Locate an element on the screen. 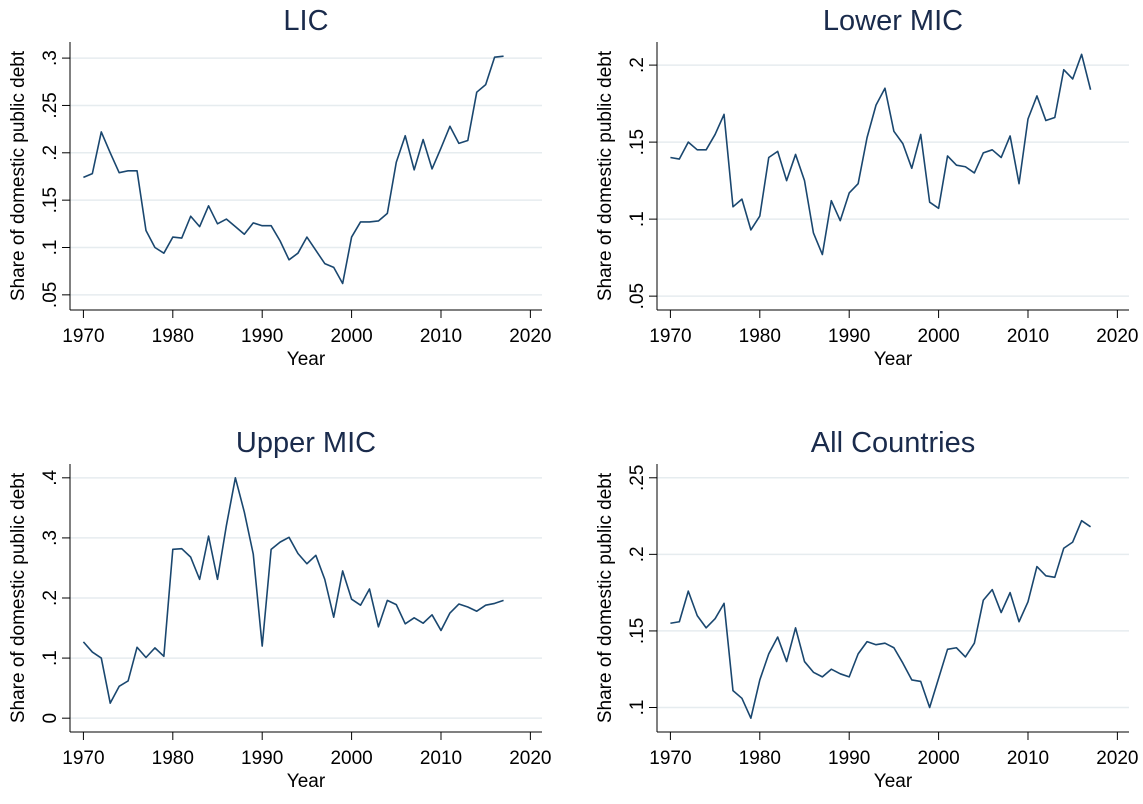  chart-title: LIC is located at coordinates (305, 21).